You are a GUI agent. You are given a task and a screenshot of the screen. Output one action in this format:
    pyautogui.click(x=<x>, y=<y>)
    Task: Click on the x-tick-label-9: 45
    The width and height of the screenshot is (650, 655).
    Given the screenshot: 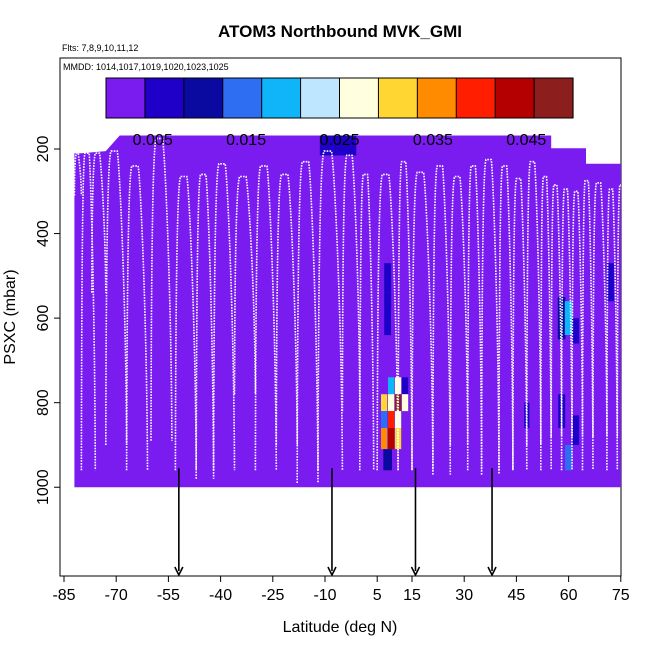 What is the action you would take?
    pyautogui.click(x=517, y=595)
    